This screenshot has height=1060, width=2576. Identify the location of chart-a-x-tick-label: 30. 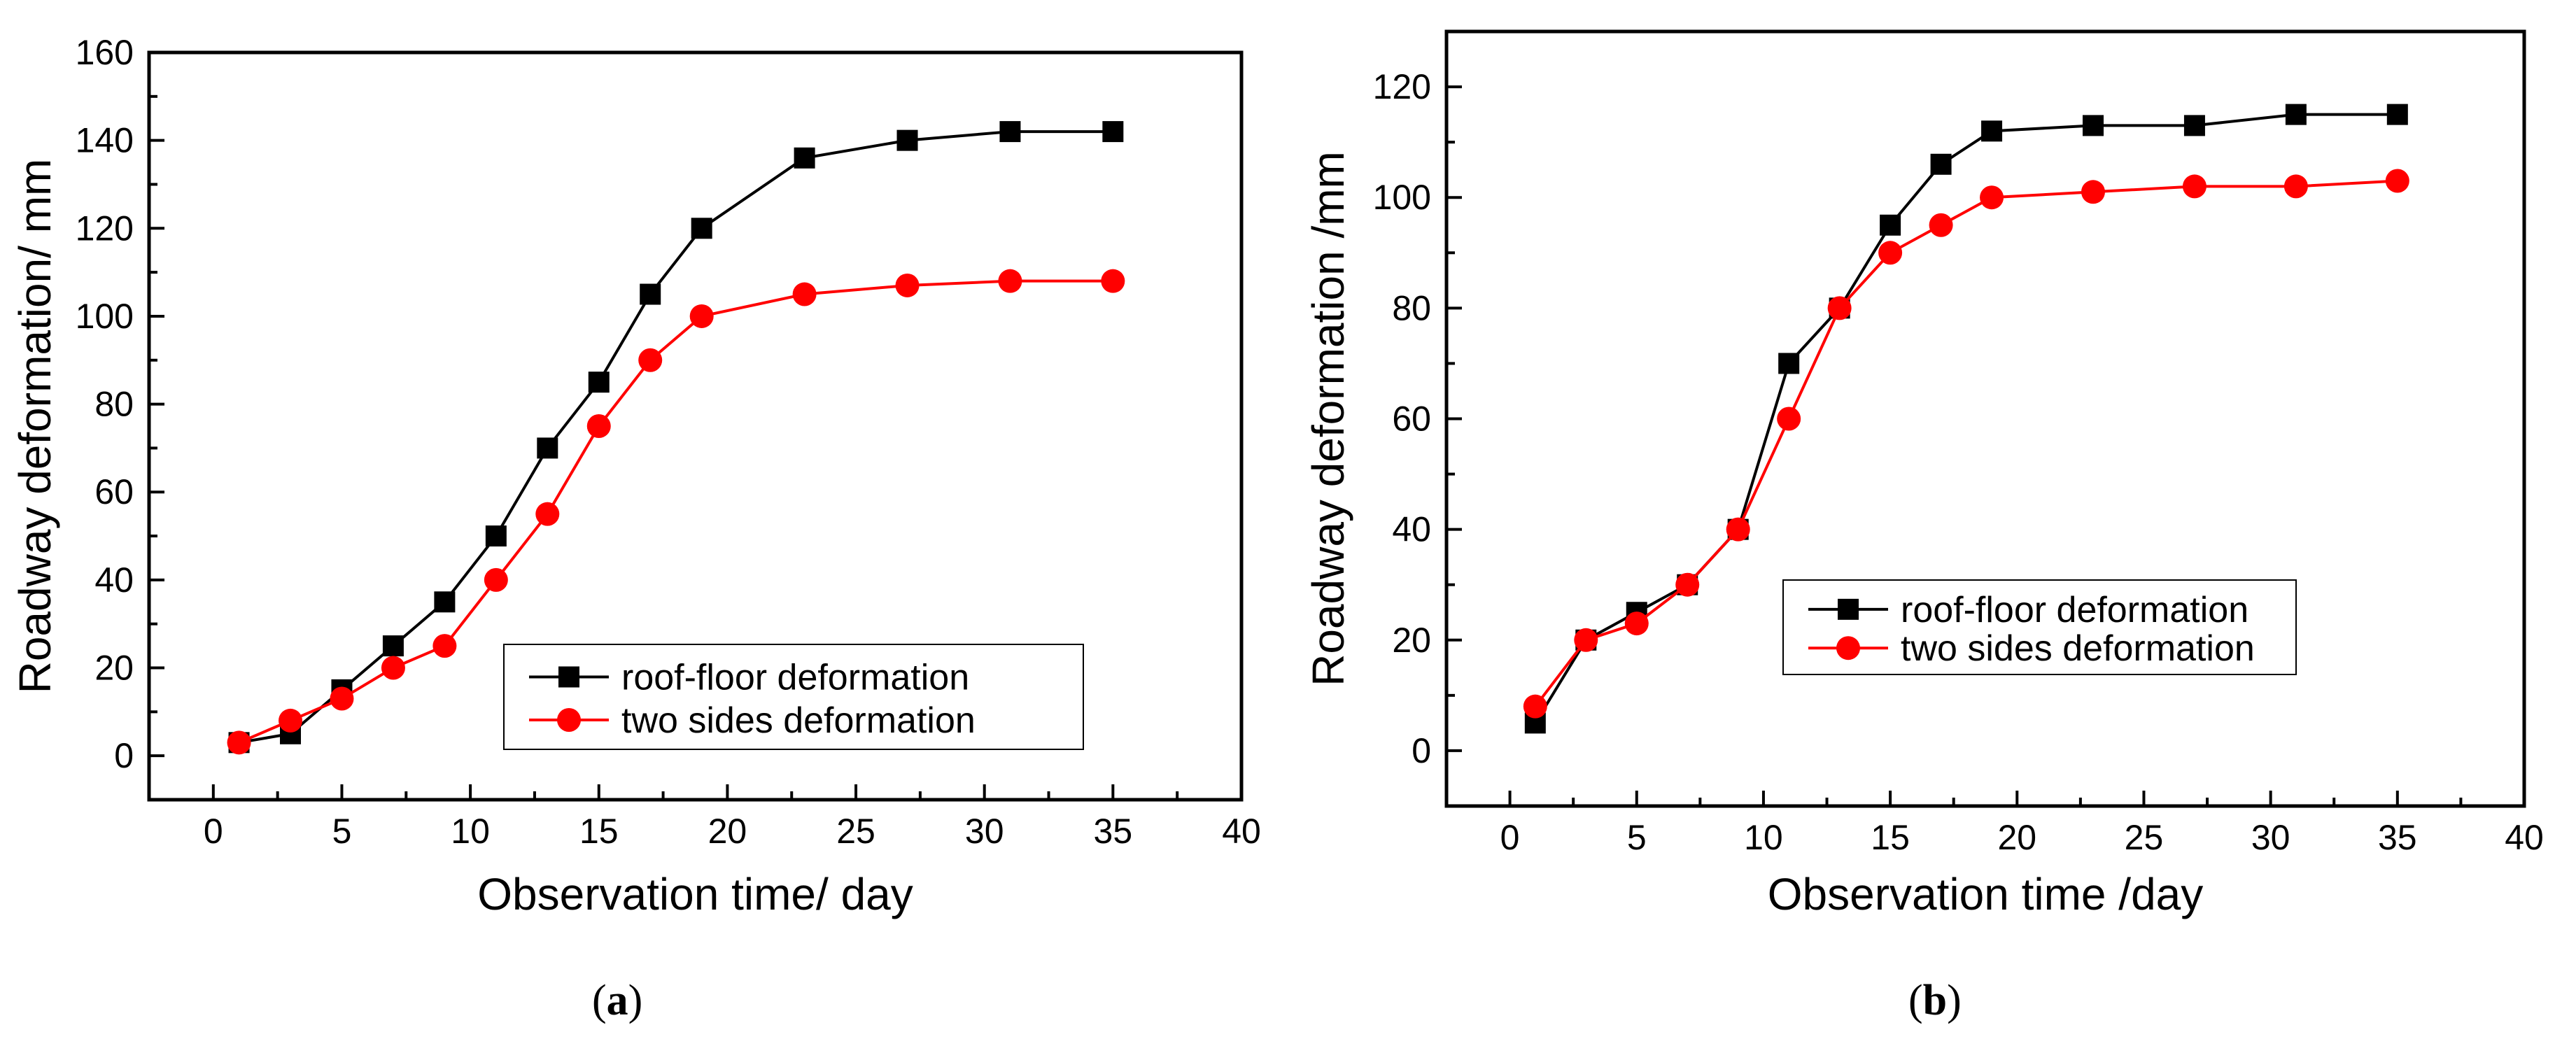
(984, 832).